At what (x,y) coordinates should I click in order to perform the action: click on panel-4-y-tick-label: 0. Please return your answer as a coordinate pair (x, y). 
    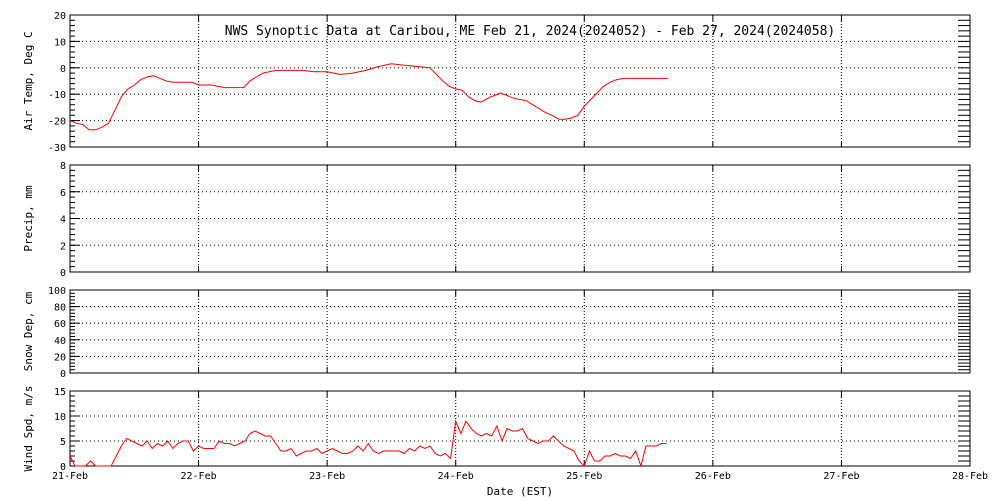
    Looking at the image, I should click on (63, 467).